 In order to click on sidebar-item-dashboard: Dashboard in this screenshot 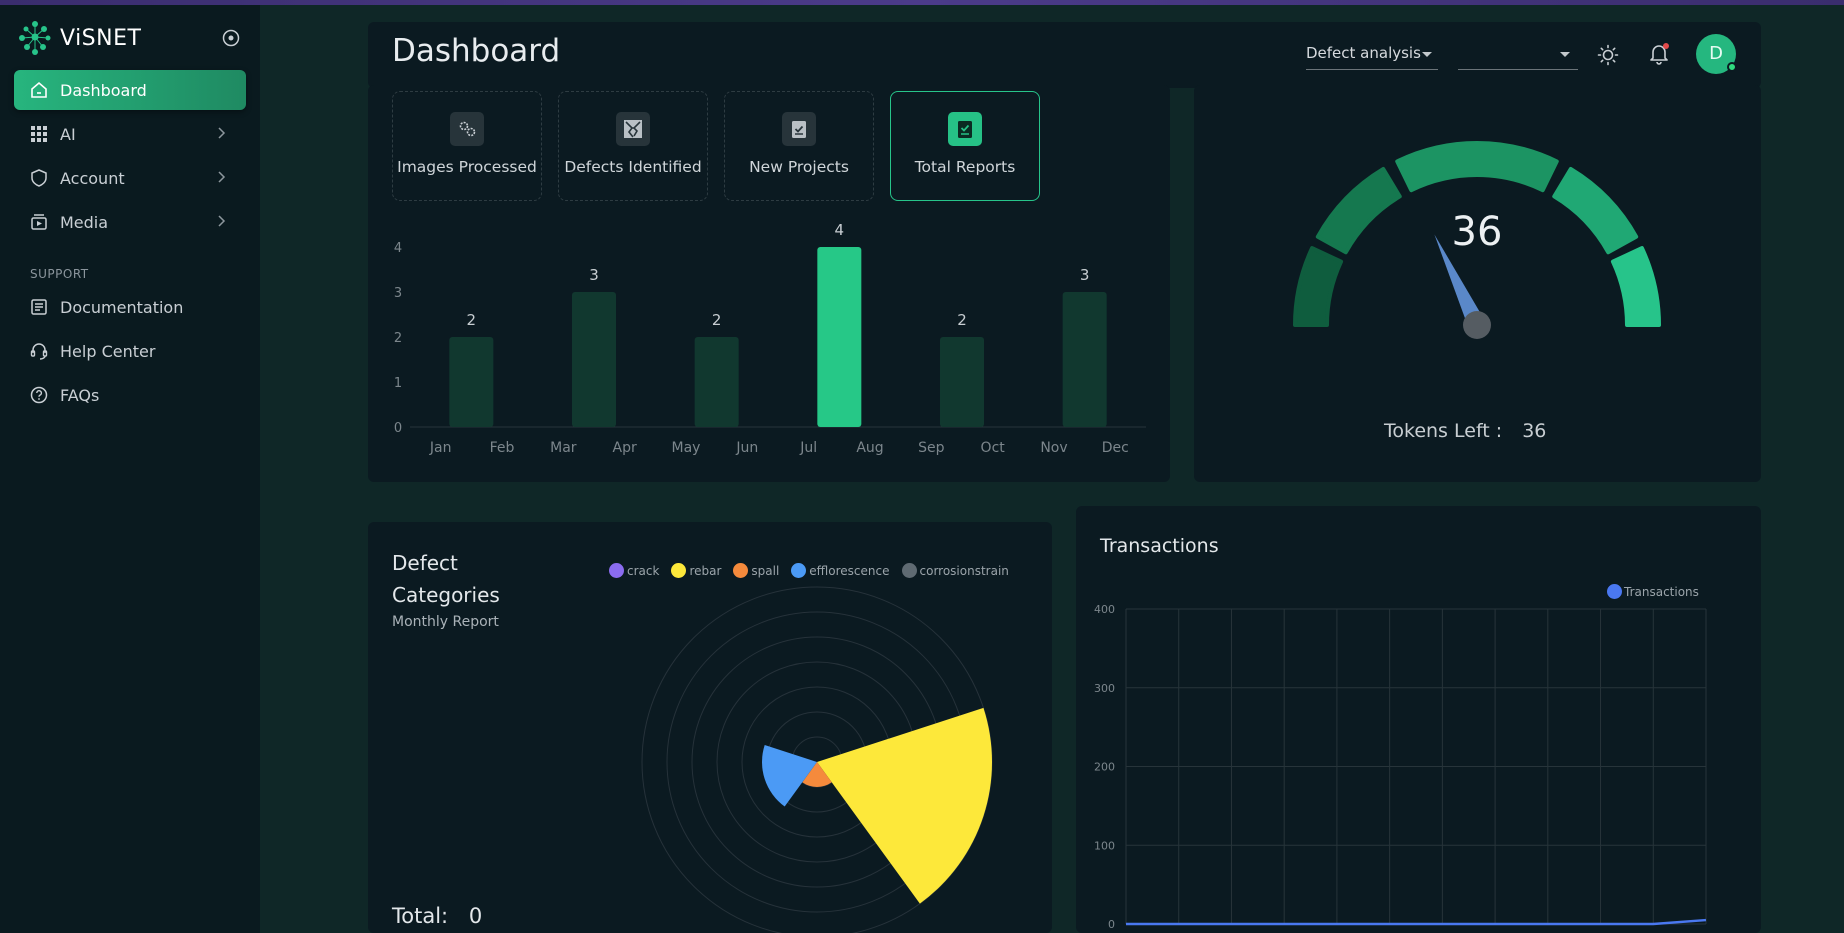, I will do `click(130, 90)`.